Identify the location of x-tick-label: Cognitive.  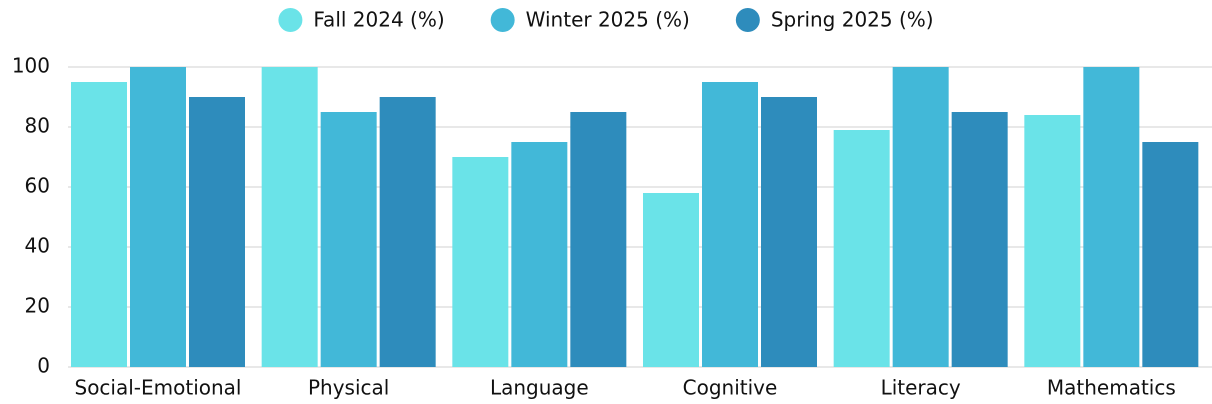
(730, 388).